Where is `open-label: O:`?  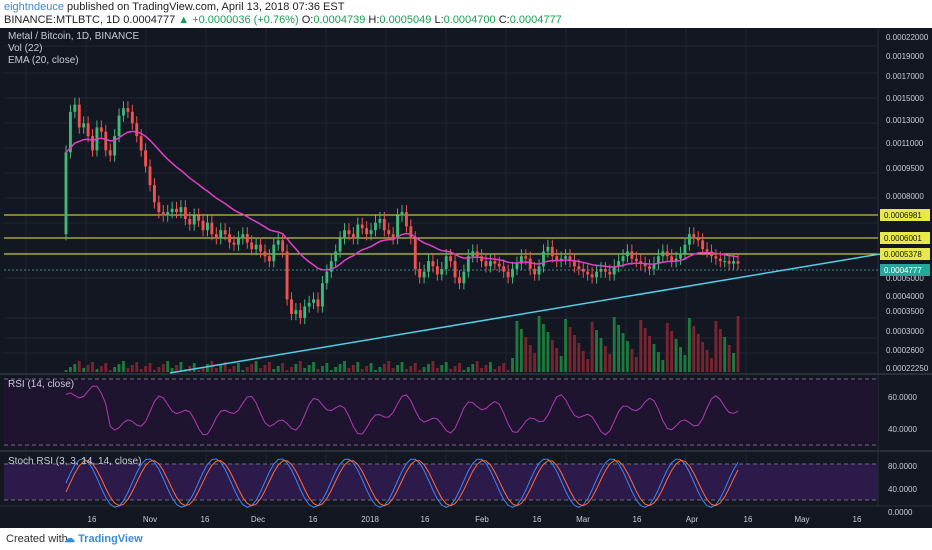 open-label: O: is located at coordinates (307, 20).